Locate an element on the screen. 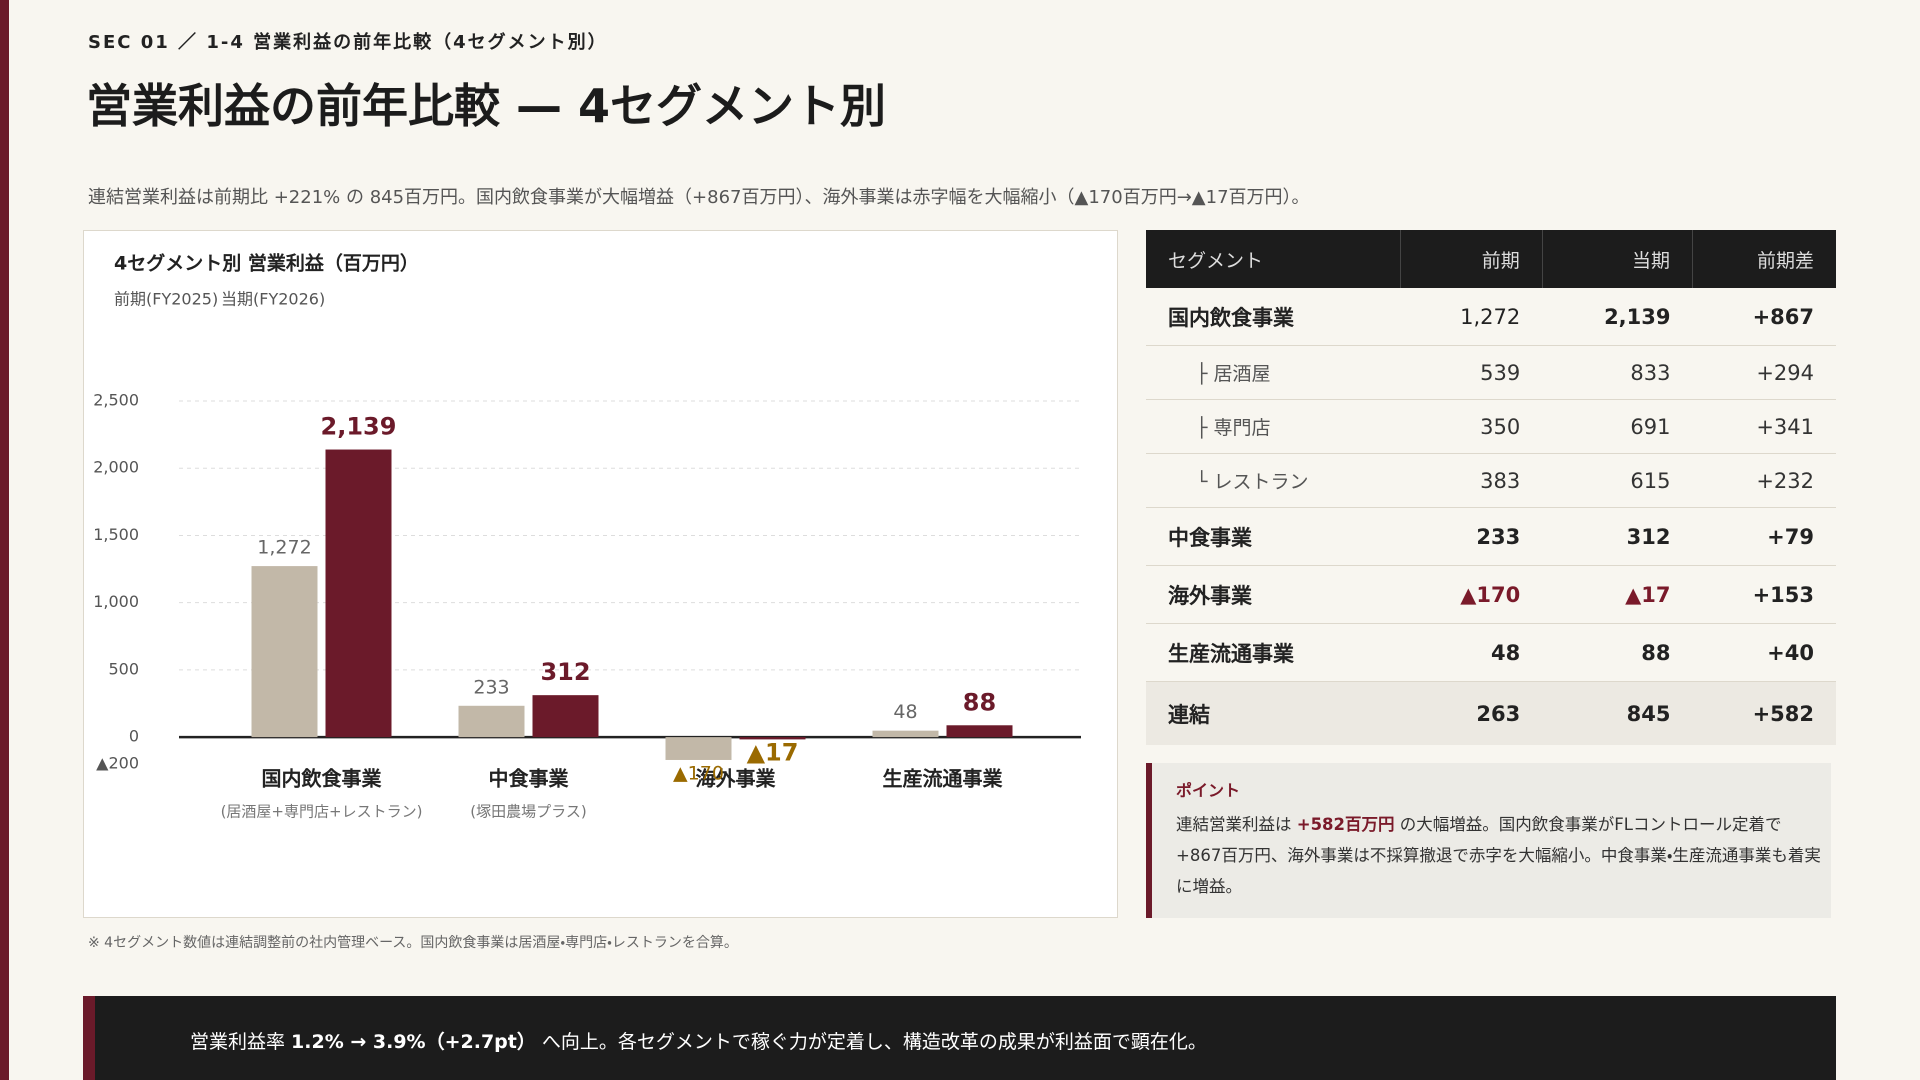 Image resolution: width=1920 pixels, height=1080 pixels. y-tick-label: ▲200 is located at coordinates (117, 763).